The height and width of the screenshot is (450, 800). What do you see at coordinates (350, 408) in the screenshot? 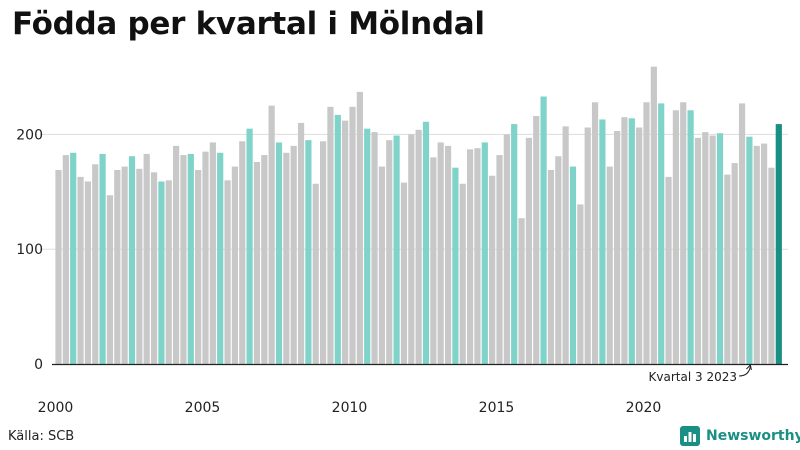
I see `x-tick-label: 2010` at bounding box center [350, 408].